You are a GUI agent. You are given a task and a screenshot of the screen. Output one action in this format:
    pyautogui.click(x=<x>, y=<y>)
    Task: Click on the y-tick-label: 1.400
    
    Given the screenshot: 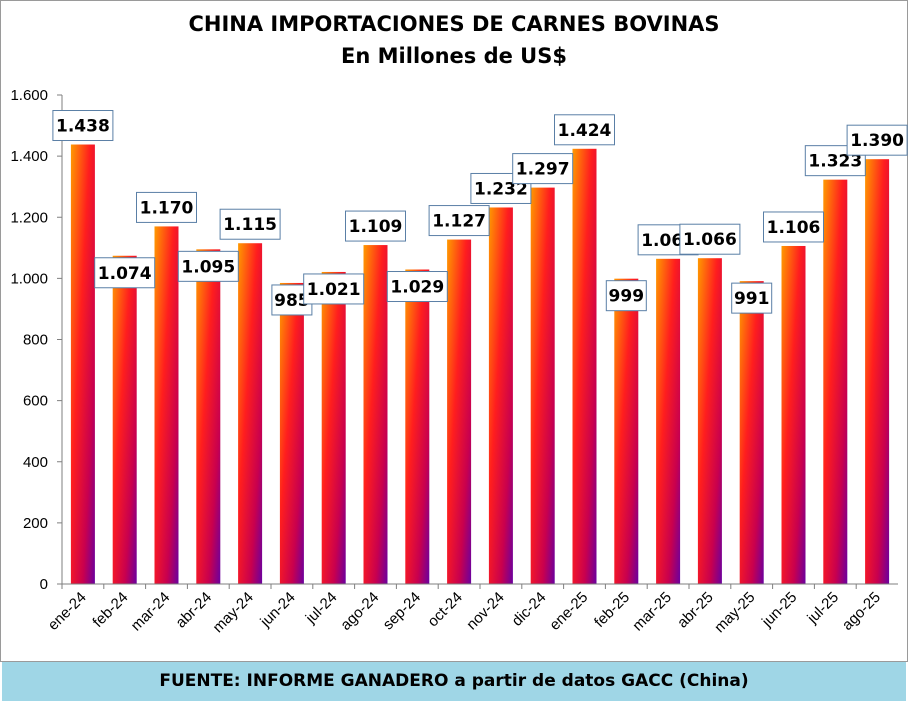 What is the action you would take?
    pyautogui.click(x=29, y=156)
    